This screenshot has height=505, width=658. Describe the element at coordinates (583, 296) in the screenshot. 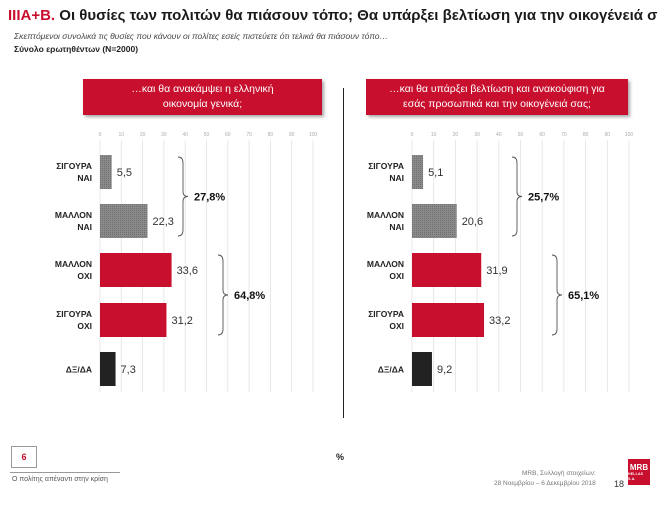

I see `group-total-label: 65,1%` at that location.